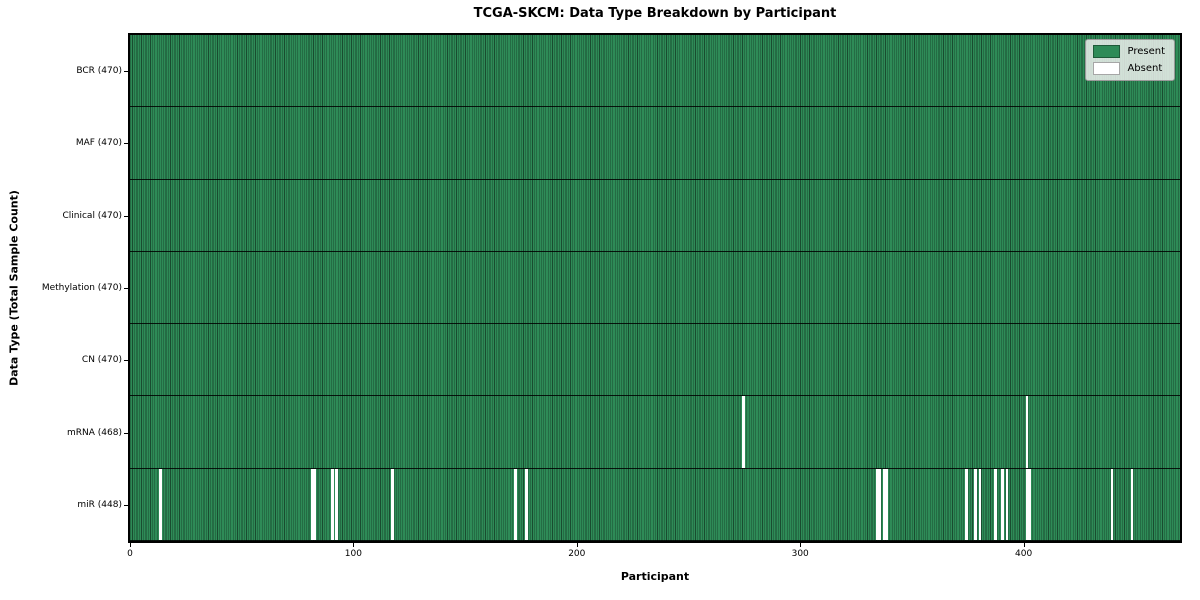  I want to click on present-swatch, so click(1107, 51).